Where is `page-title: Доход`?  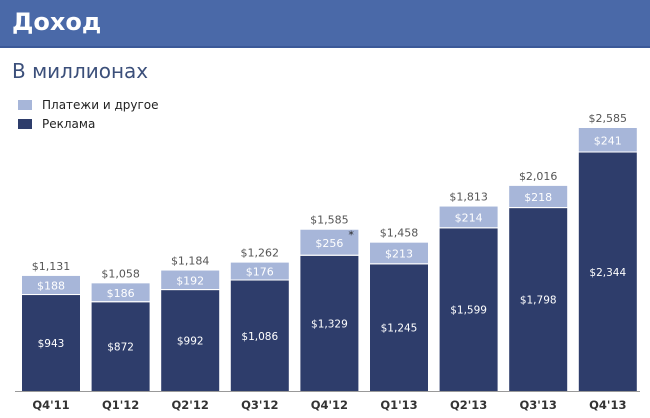 page-title: Доход is located at coordinates (57, 22).